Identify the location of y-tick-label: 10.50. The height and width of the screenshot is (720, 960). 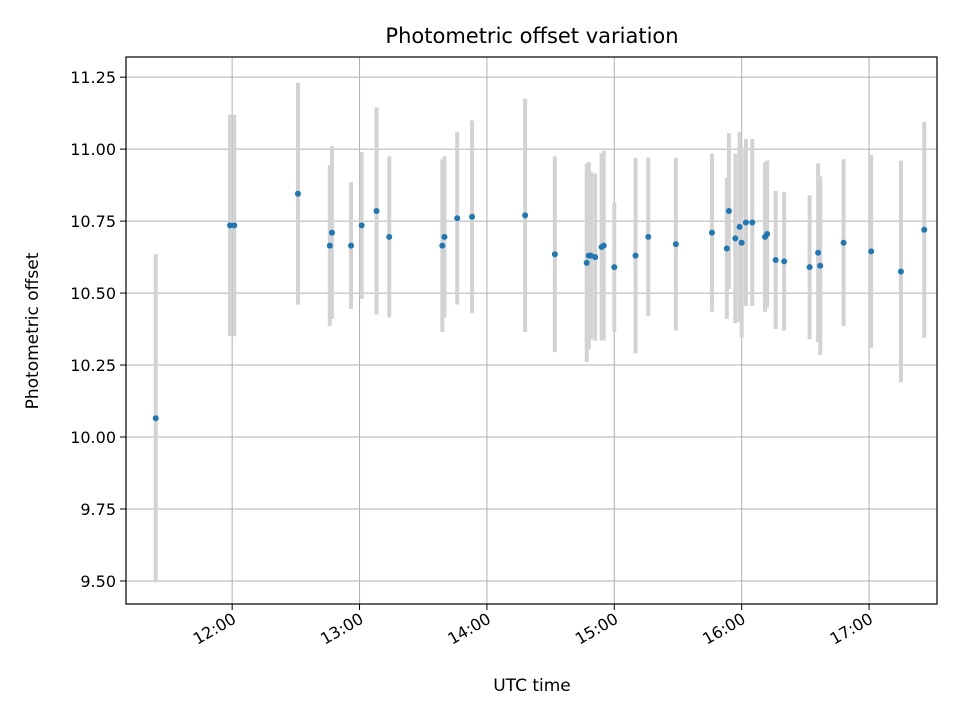
(93, 293).